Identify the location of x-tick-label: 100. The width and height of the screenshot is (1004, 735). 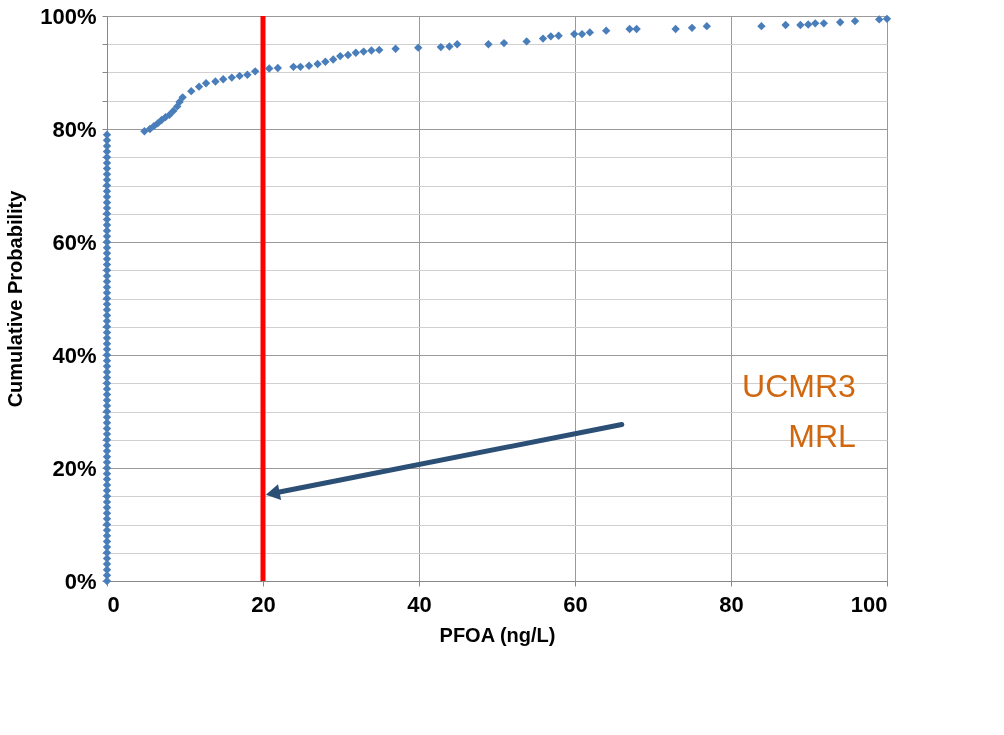
(869, 604).